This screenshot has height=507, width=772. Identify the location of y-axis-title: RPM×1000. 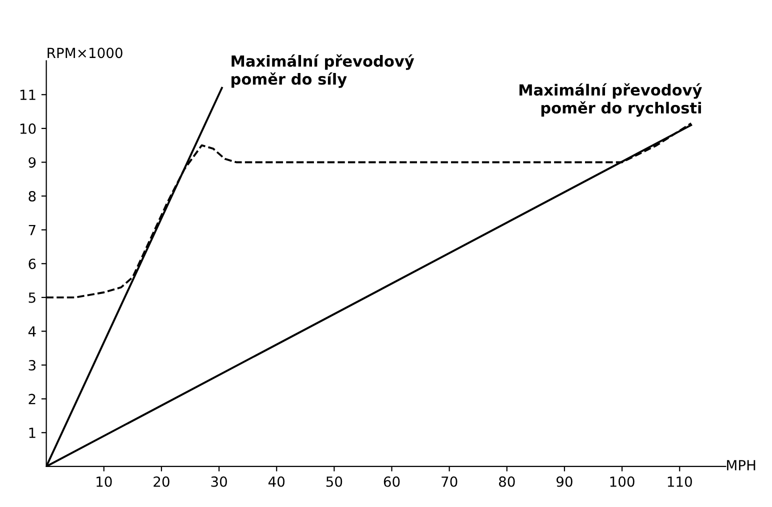
(85, 53).